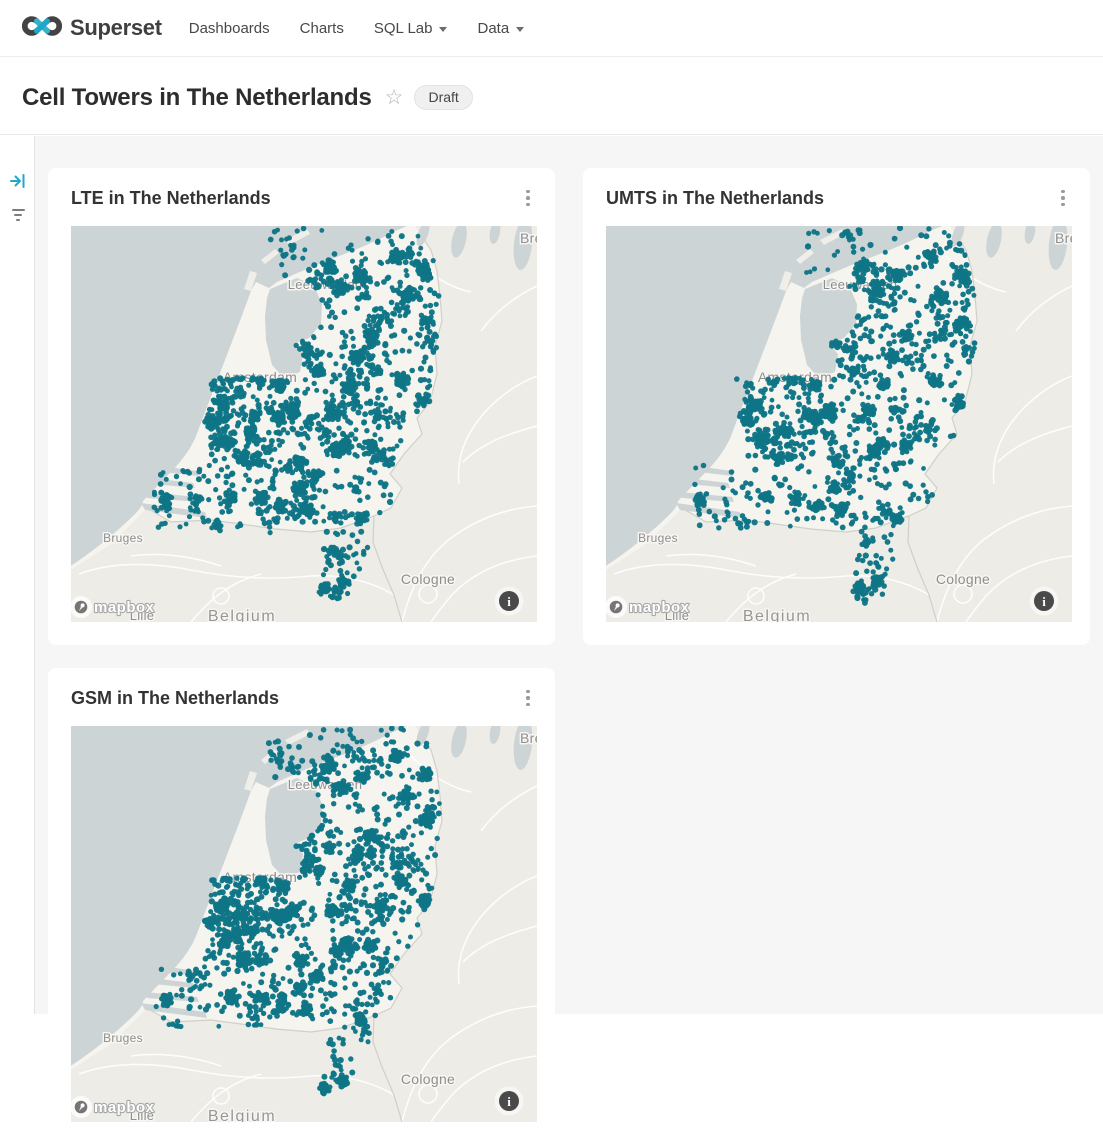 The image size is (1103, 1145). Describe the element at coordinates (18, 181) in the screenshot. I see `expand-filter-bar-icon` at that location.